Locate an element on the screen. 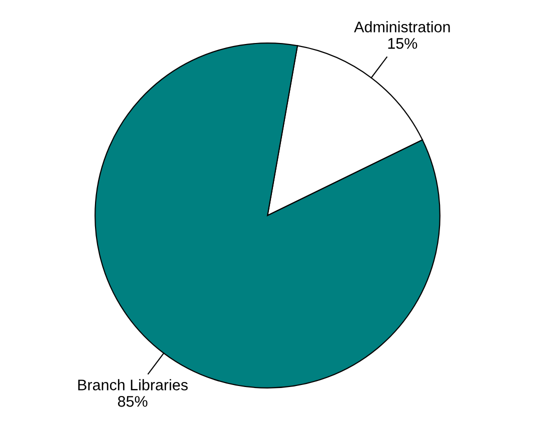 The width and height of the screenshot is (535, 431). slice-label: Administration is located at coordinates (402, 26).